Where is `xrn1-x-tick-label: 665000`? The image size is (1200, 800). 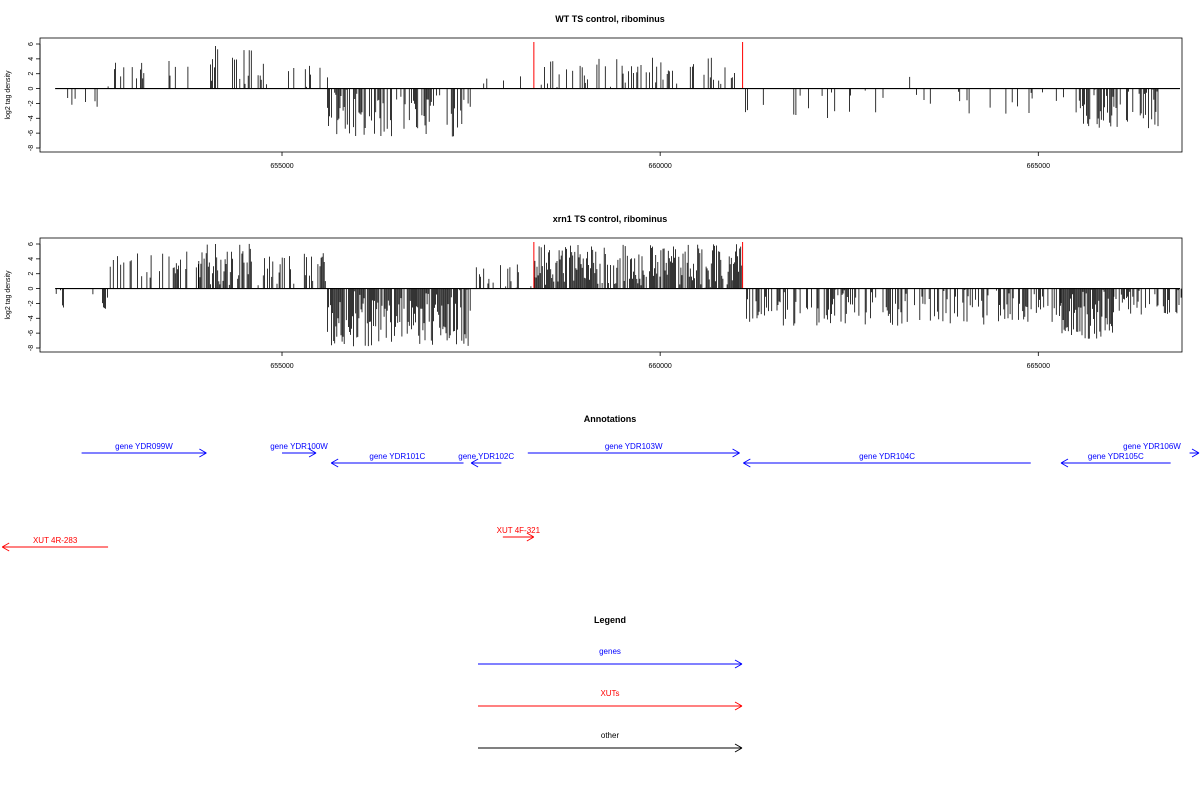 xrn1-x-tick-label: 665000 is located at coordinates (1038, 366).